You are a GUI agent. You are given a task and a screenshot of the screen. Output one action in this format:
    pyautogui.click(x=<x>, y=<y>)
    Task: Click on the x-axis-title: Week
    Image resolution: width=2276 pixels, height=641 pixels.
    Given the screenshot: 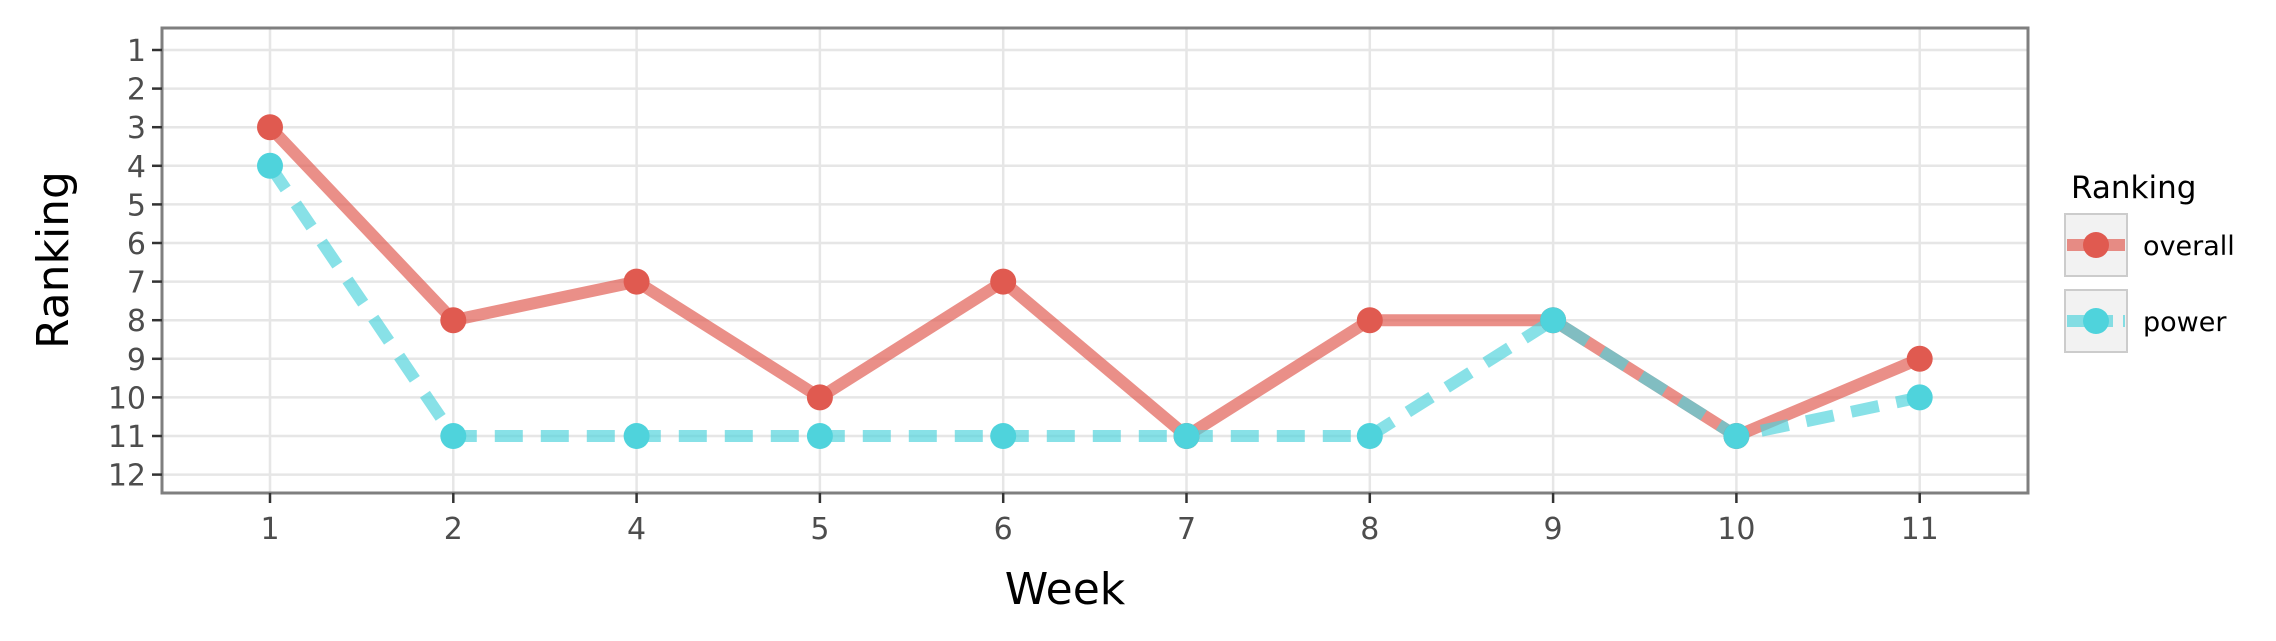 What is the action you would take?
    pyautogui.click(x=1065, y=589)
    